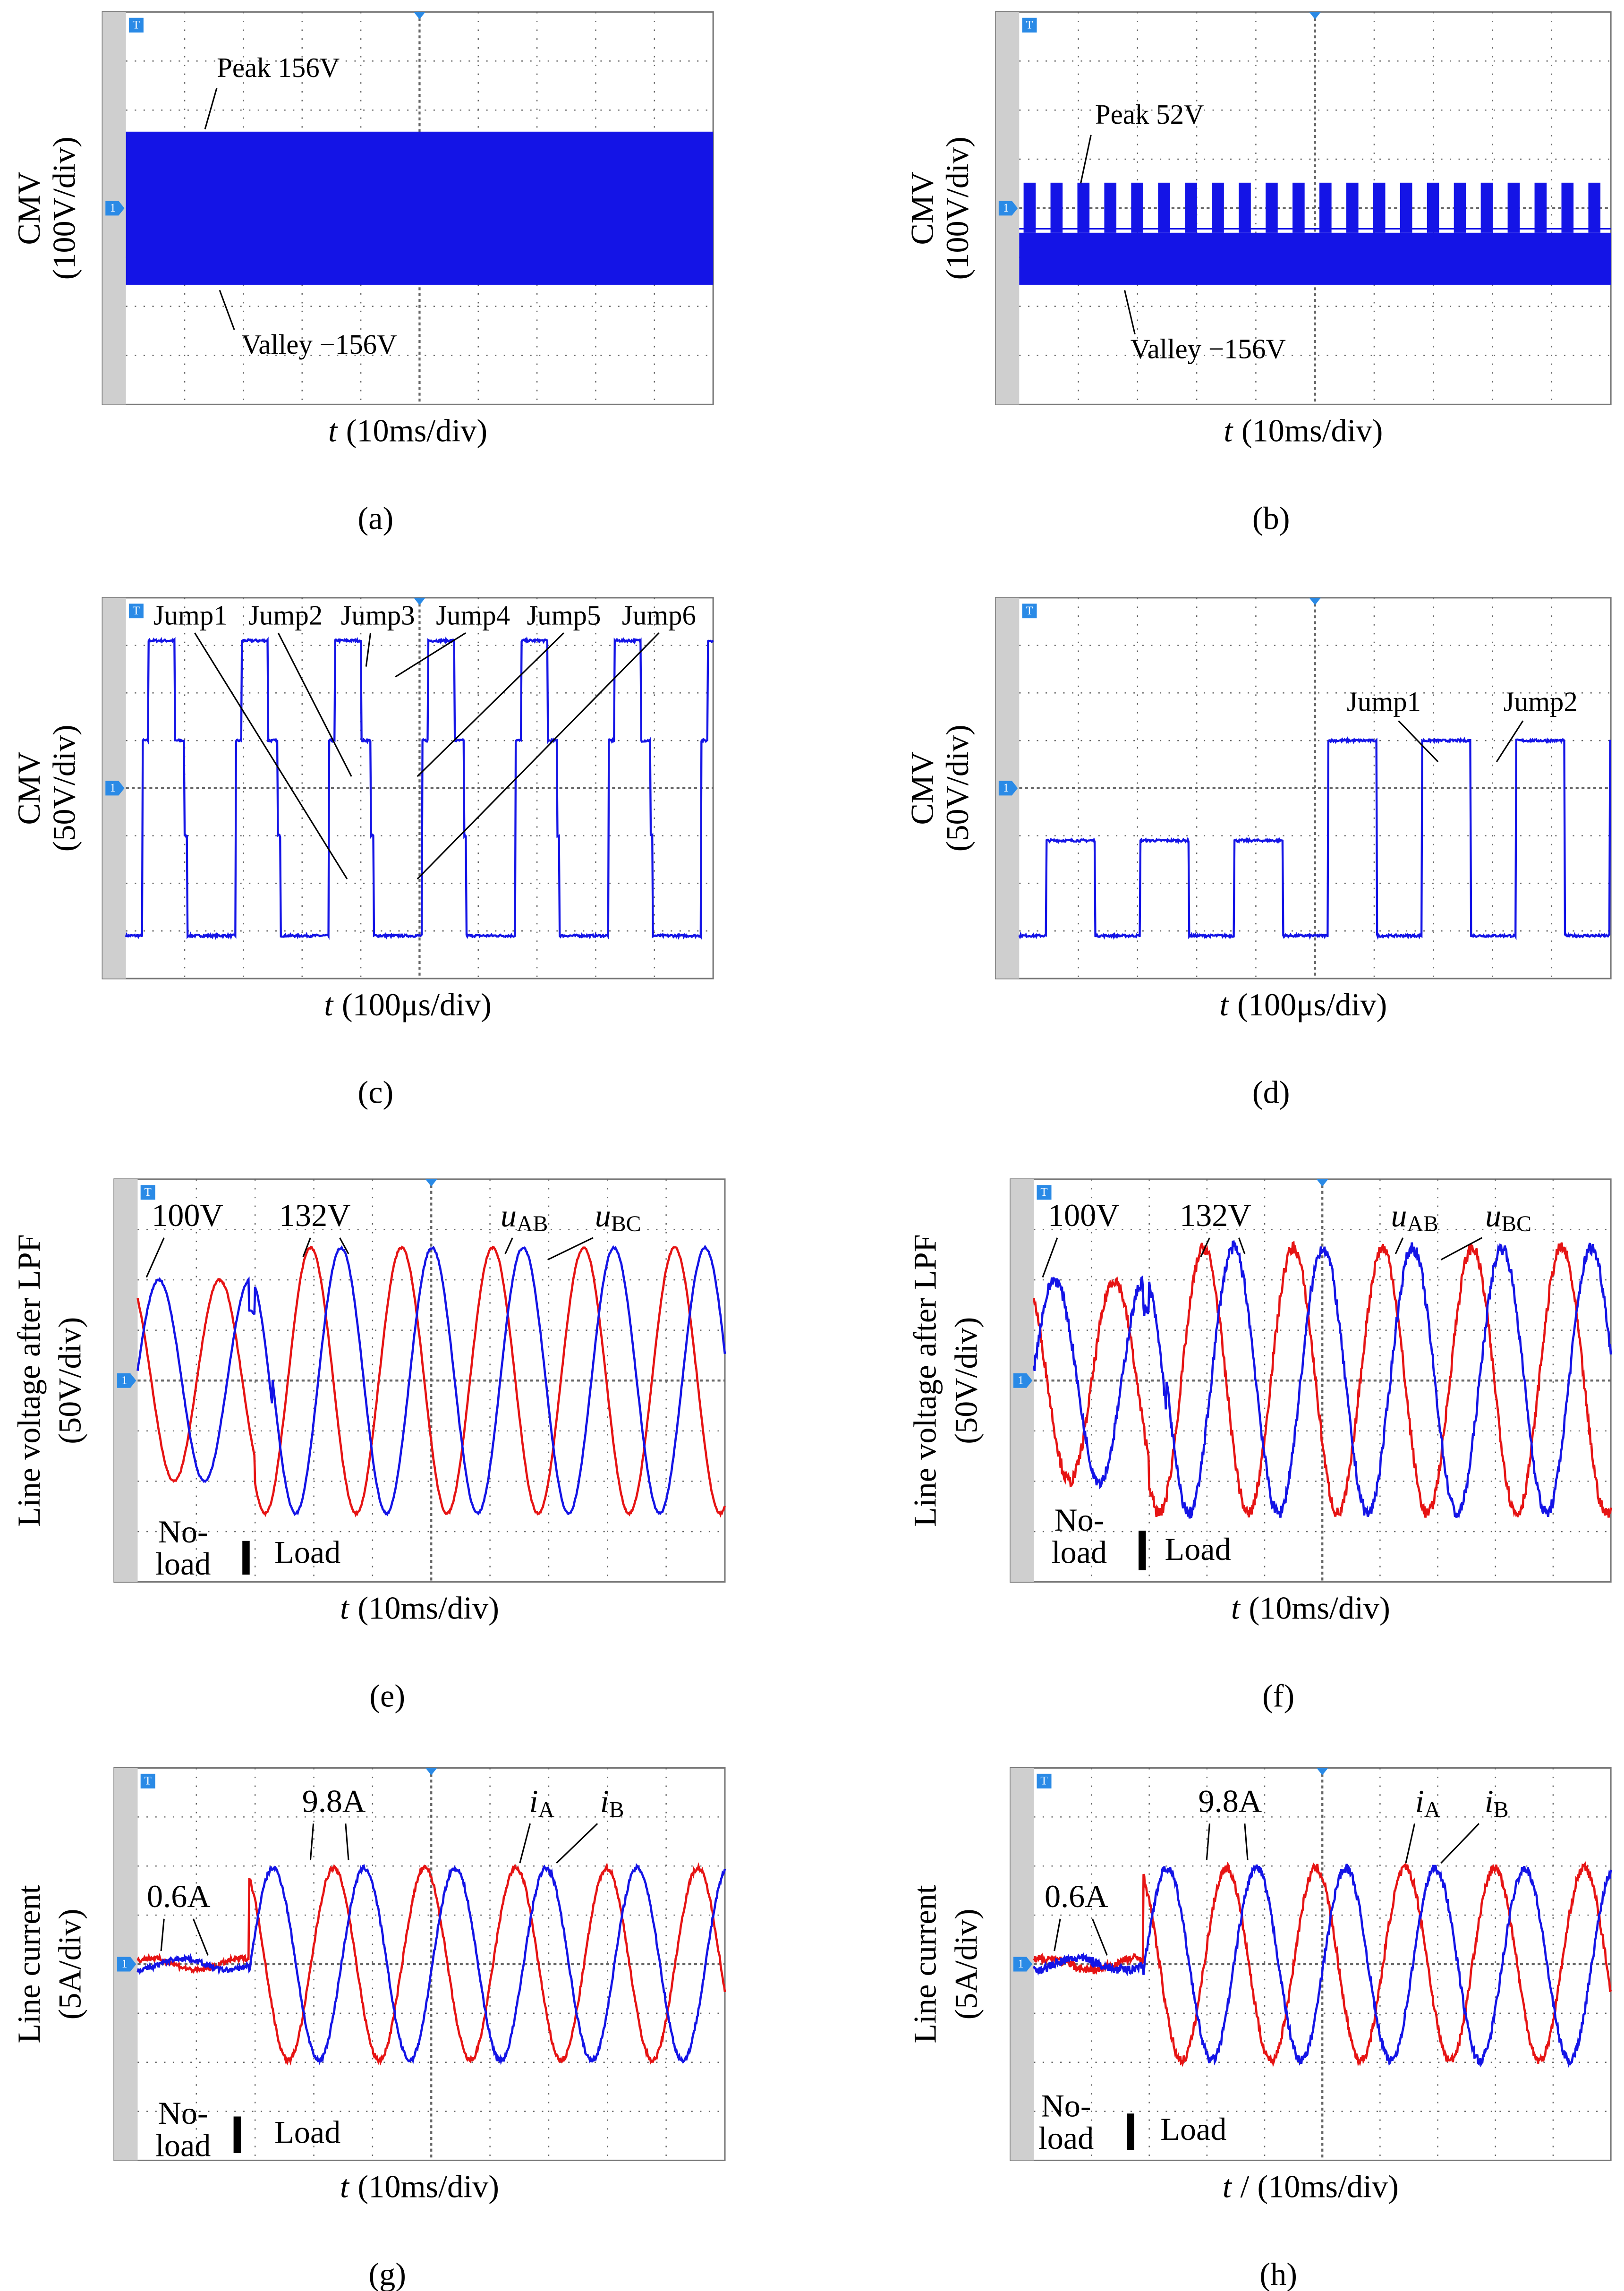 The image size is (1624, 2291). What do you see at coordinates (925, 1964) in the screenshot?
I see `y-axis-label: Line current` at bounding box center [925, 1964].